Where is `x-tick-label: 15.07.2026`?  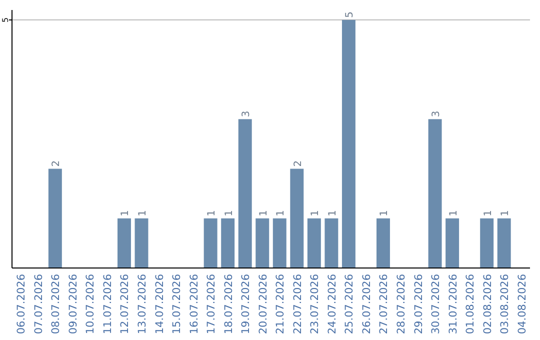
x-tick-label: 15.07.2026 is located at coordinates (177, 304).